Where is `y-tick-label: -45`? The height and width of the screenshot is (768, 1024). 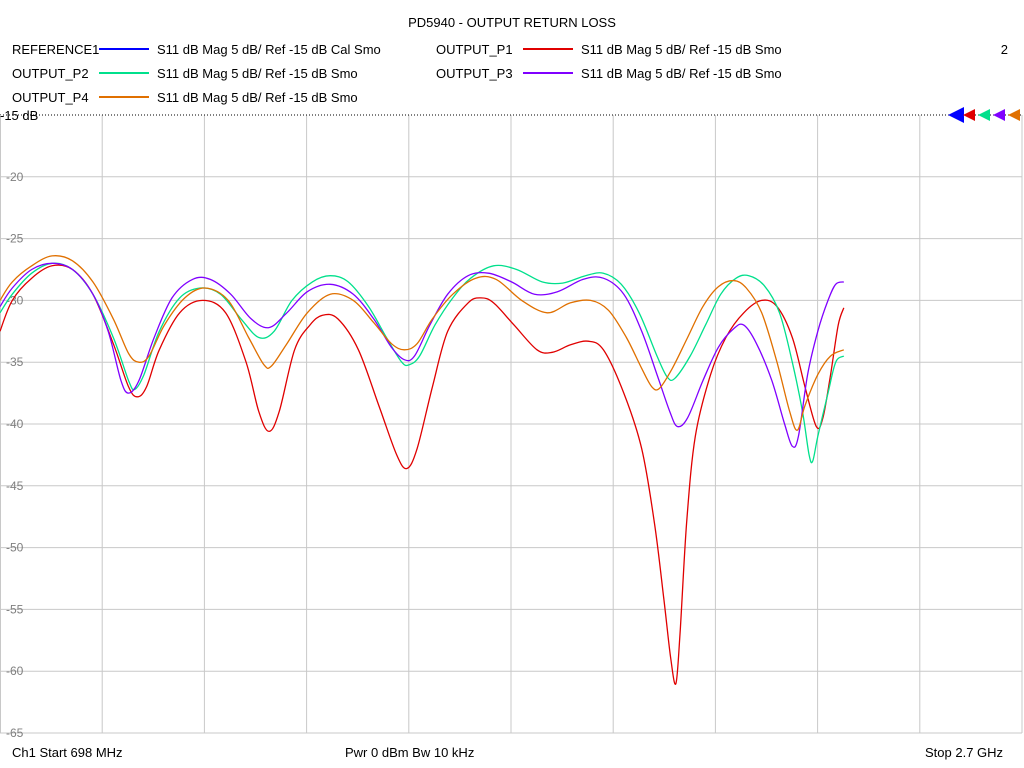
y-tick-label: -45 is located at coordinates (15, 486).